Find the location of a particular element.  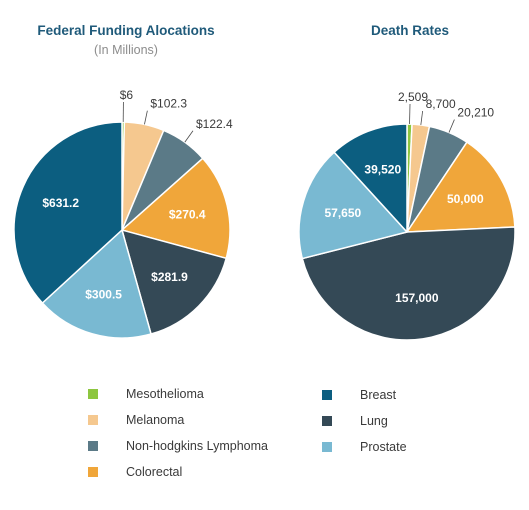

funding-slice-breast is located at coordinates (68, 212).